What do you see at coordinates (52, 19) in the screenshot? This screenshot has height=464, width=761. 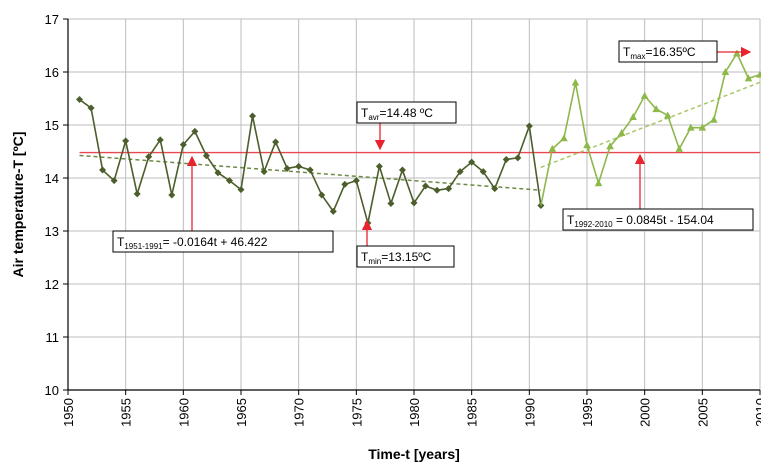 I see `y-tick-label: 17` at bounding box center [52, 19].